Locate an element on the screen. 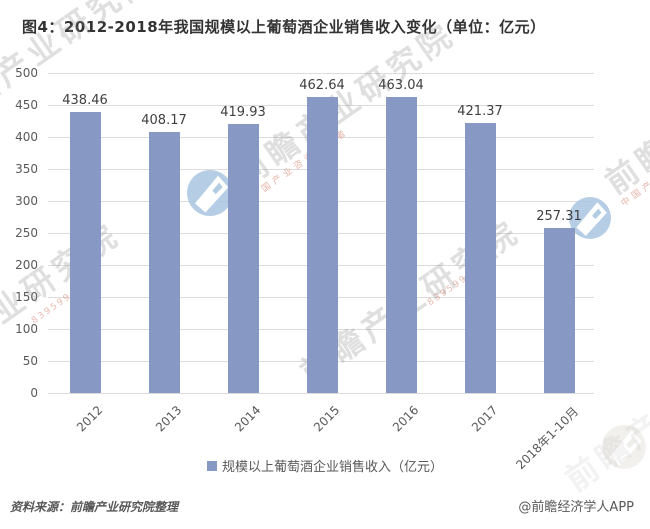  bar-value-label: 462.64 is located at coordinates (322, 85).